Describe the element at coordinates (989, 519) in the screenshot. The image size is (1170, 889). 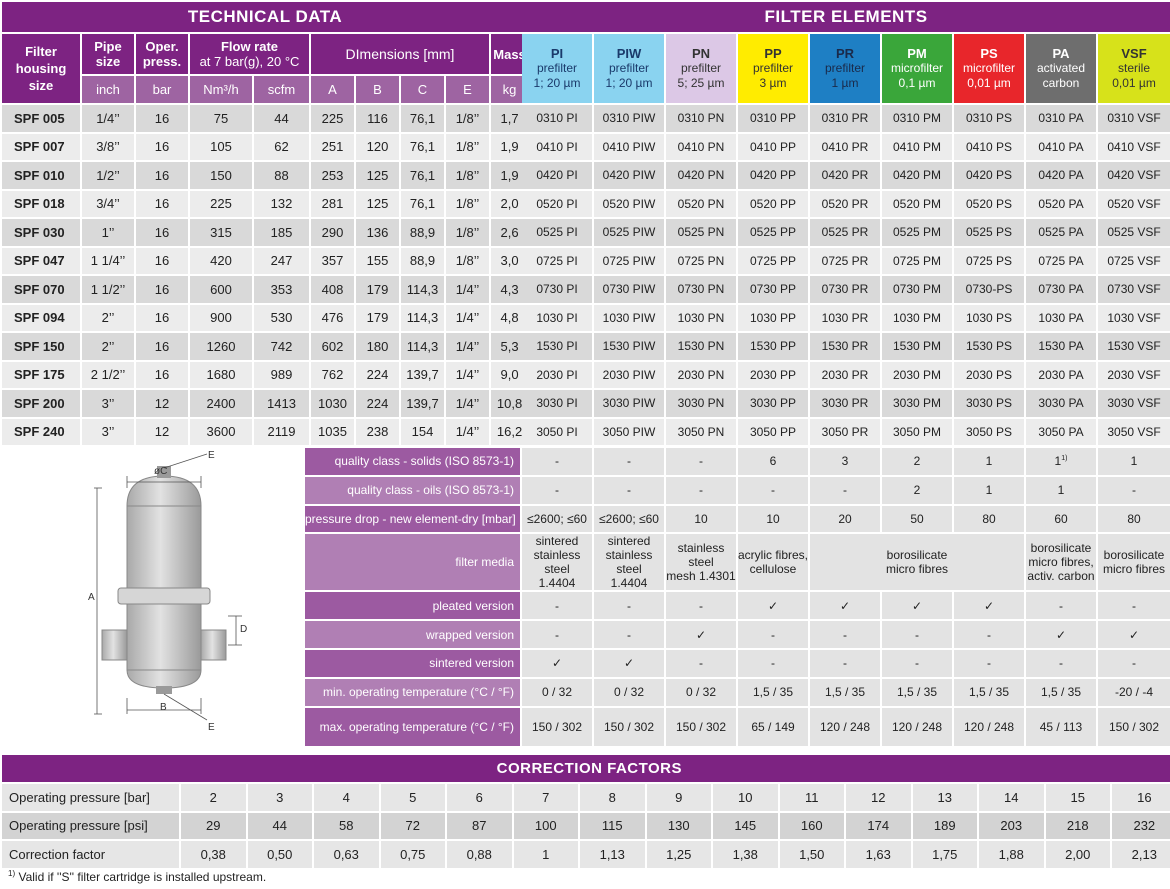
I see `pdrop-value: 80` at that location.